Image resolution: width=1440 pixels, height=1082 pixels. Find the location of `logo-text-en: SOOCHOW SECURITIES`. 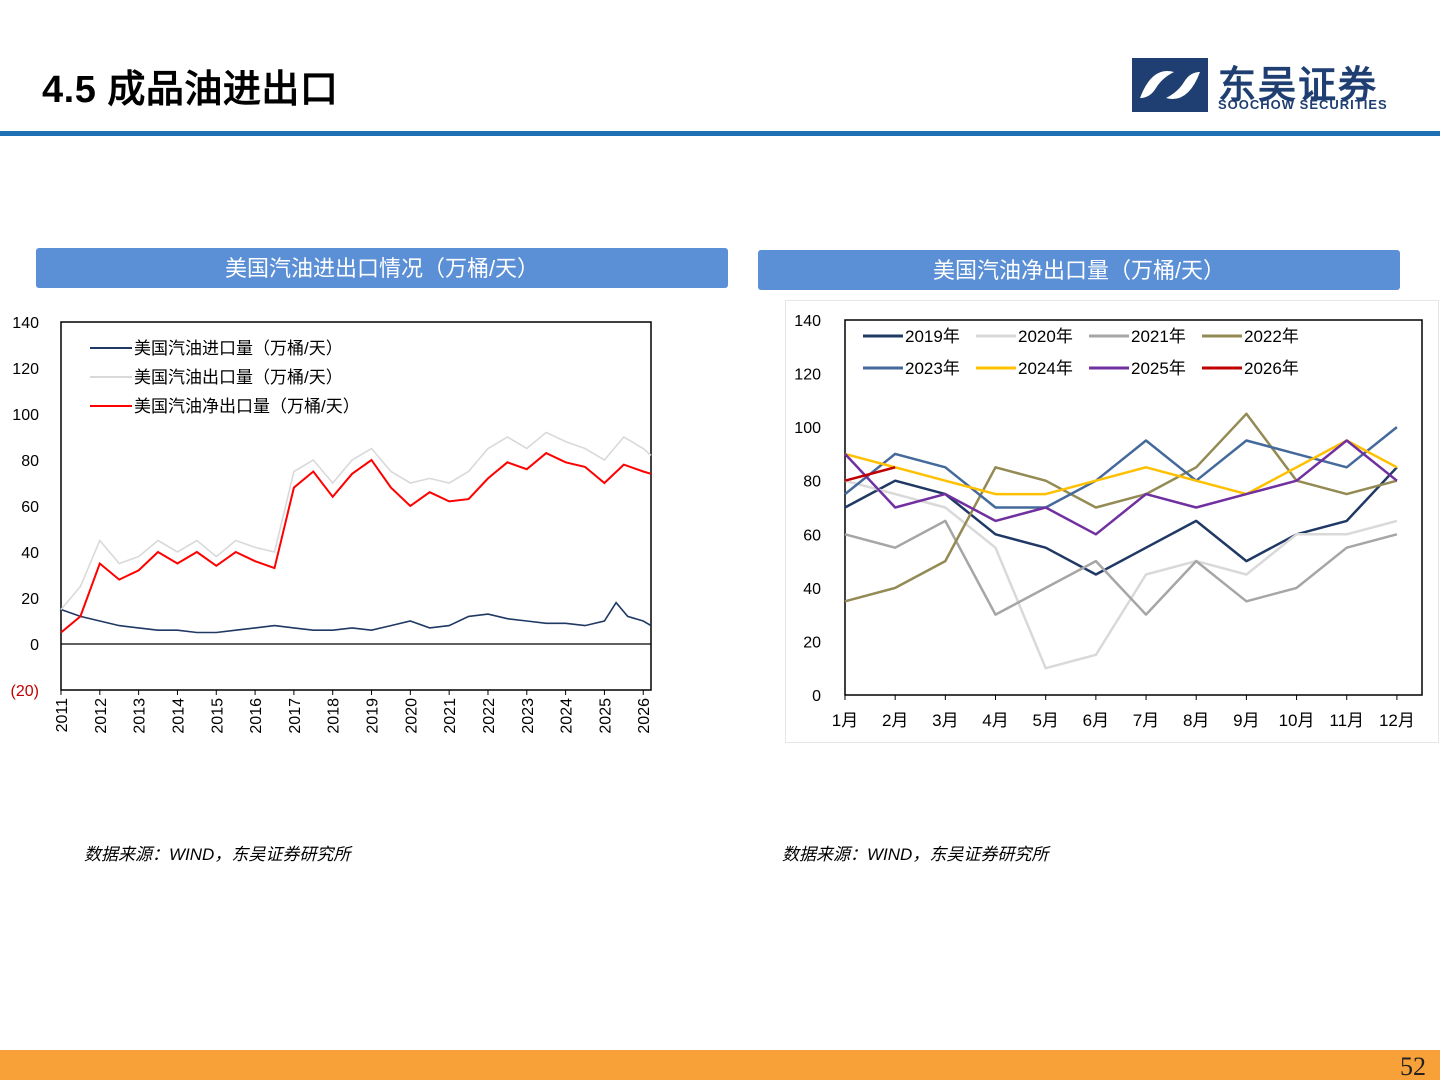

logo-text-en: SOOCHOW SECURITIES is located at coordinates (1303, 104).